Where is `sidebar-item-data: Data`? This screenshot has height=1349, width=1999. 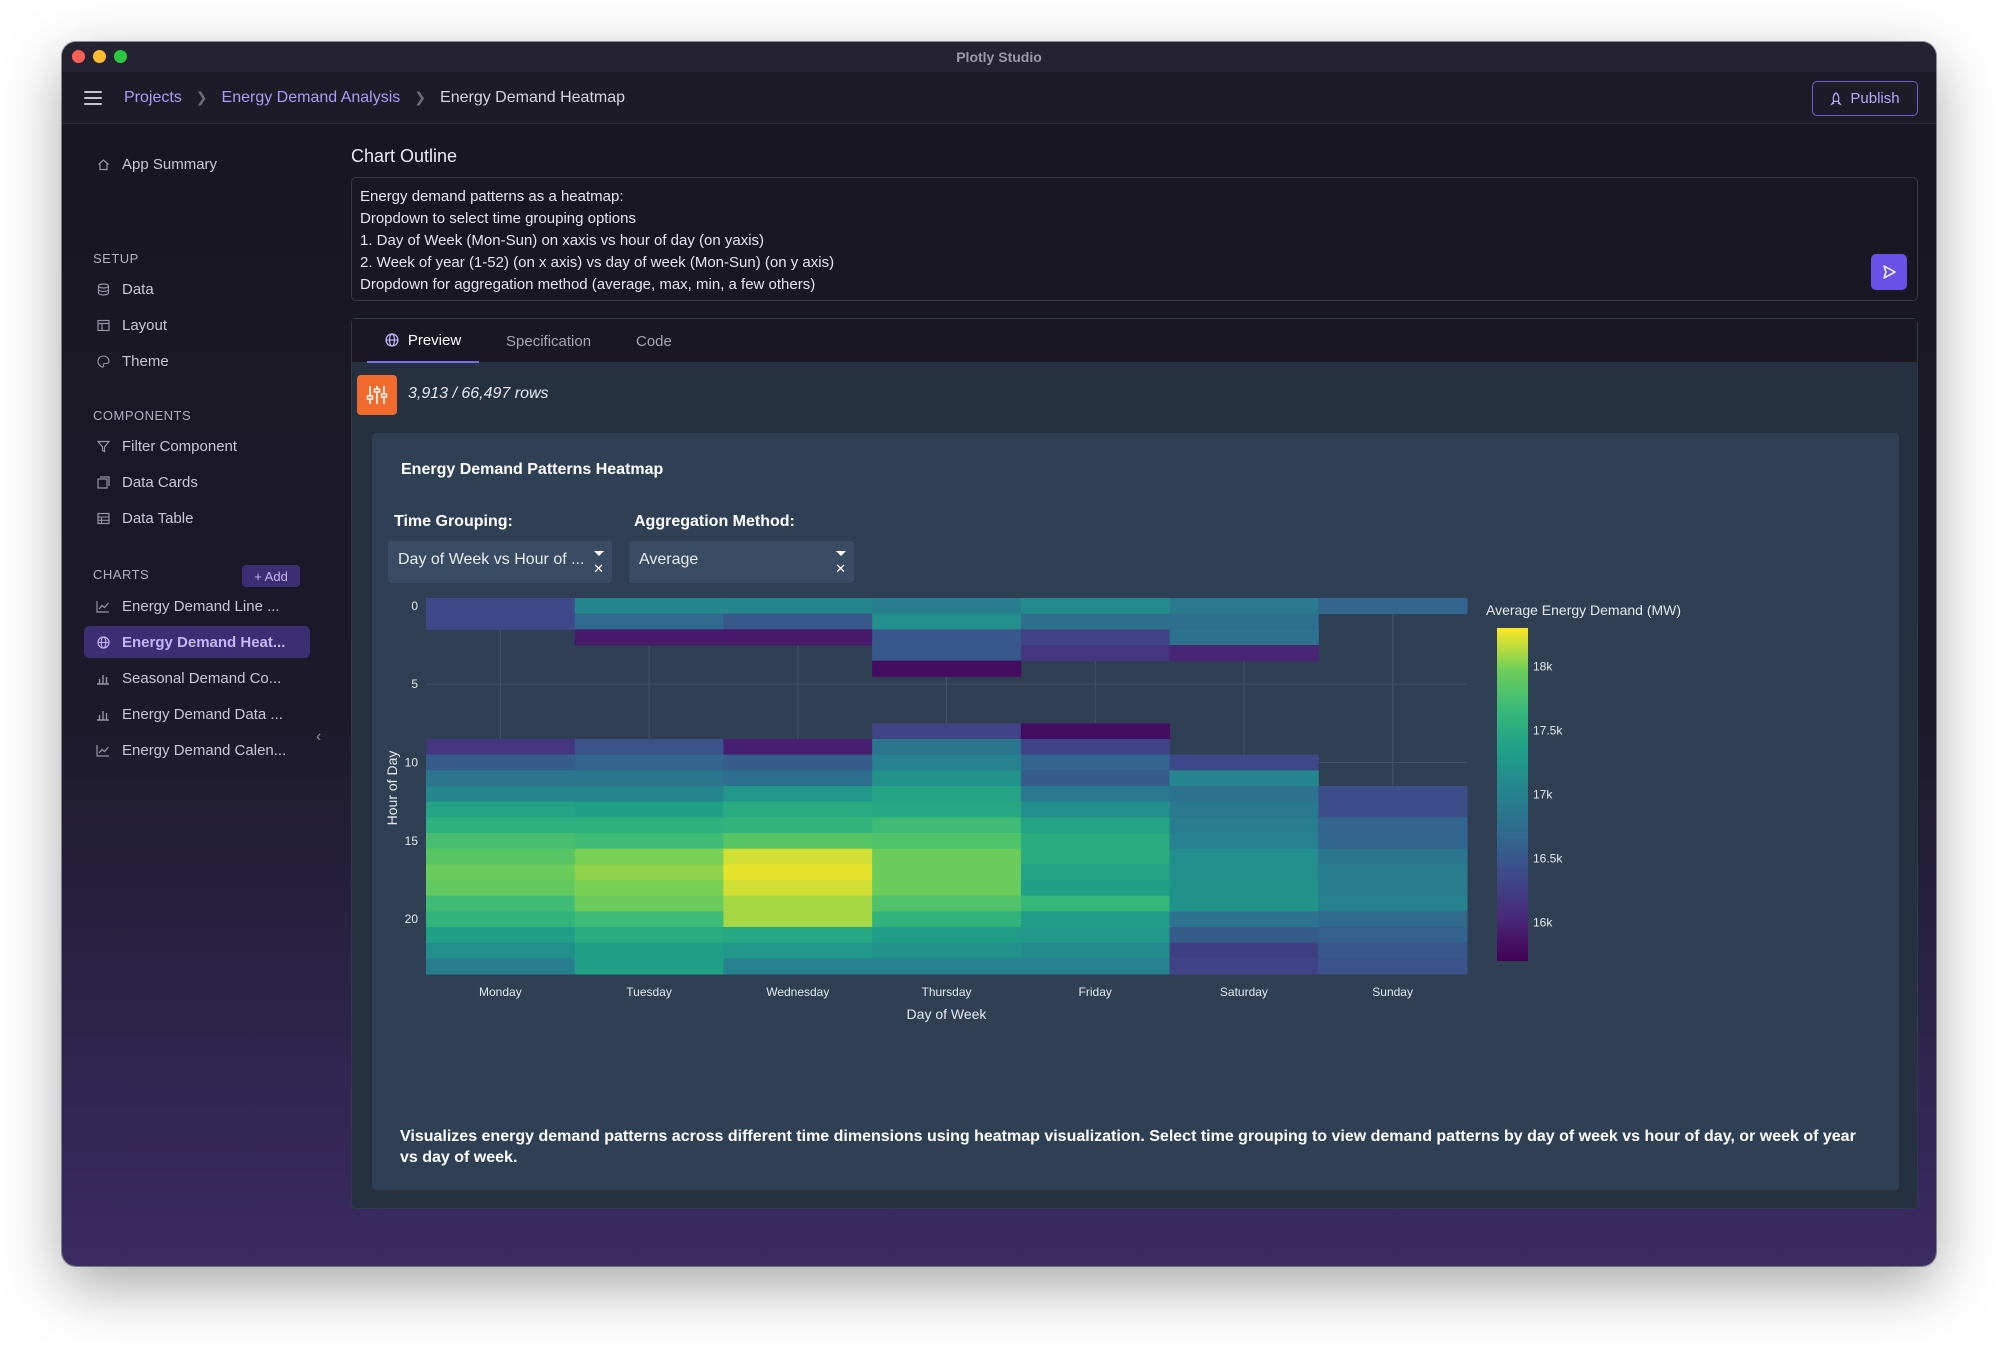
sidebar-item-data: Data is located at coordinates (197, 289).